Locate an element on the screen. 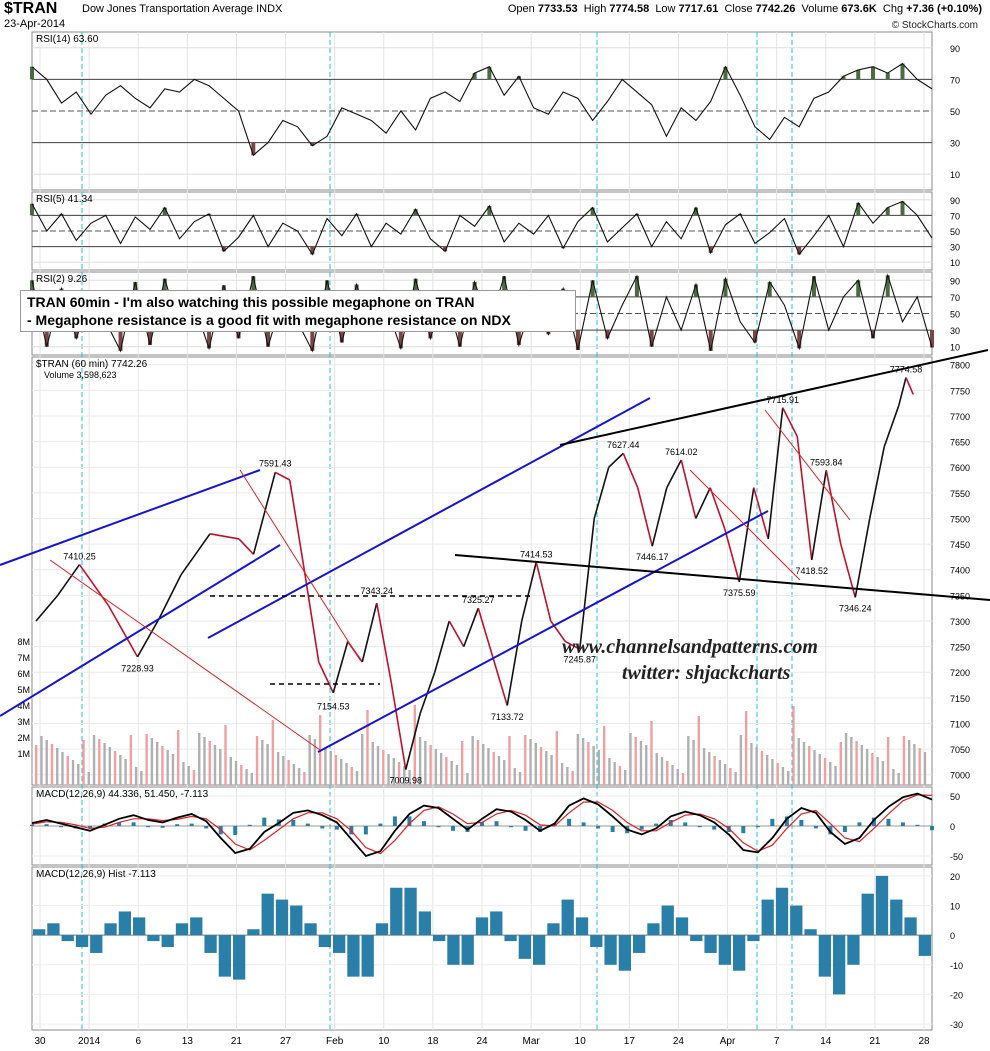 This screenshot has height=1051, width=990. price-ytick-10: 7500 is located at coordinates (960, 519).